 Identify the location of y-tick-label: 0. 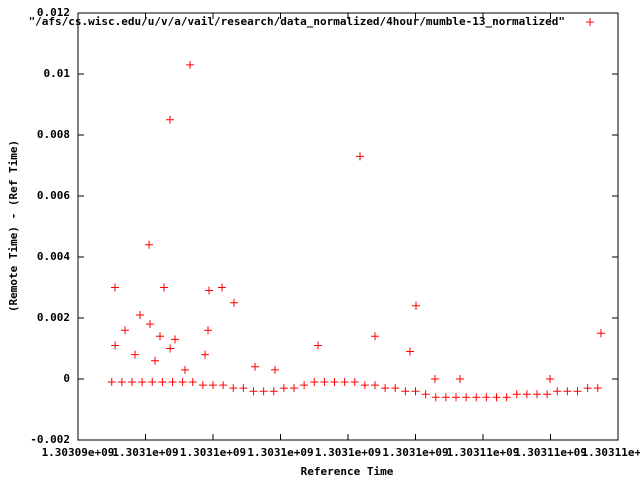
(66, 378).